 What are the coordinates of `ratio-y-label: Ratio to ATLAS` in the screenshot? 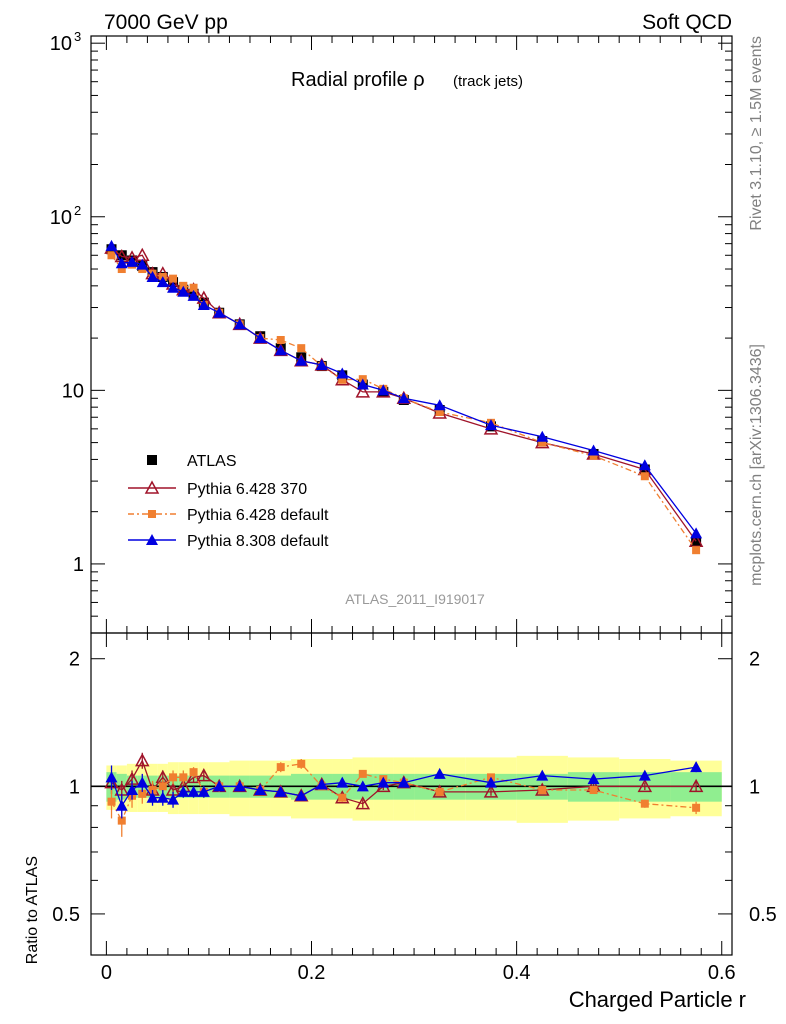 It's located at (32, 910).